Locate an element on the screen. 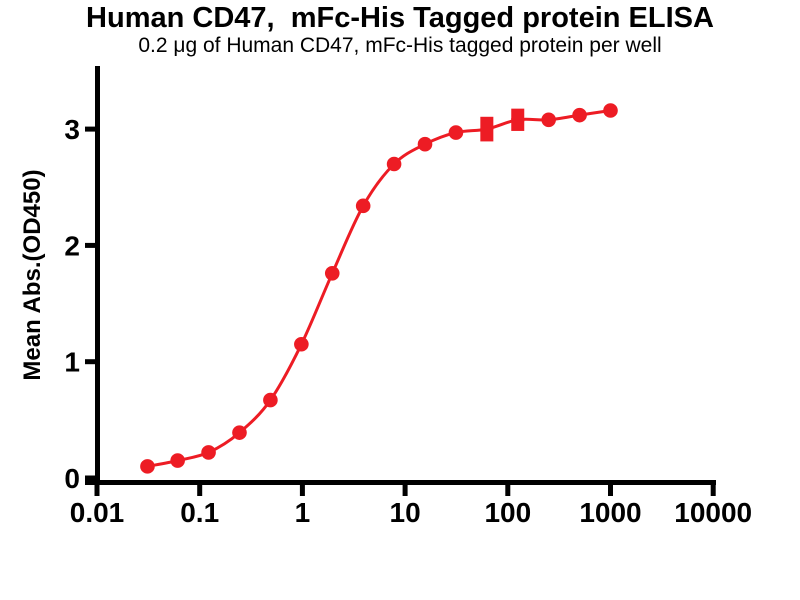 Image resolution: width=800 pixels, height=600 pixels. y-tick-label: 3 is located at coordinates (72, 129).